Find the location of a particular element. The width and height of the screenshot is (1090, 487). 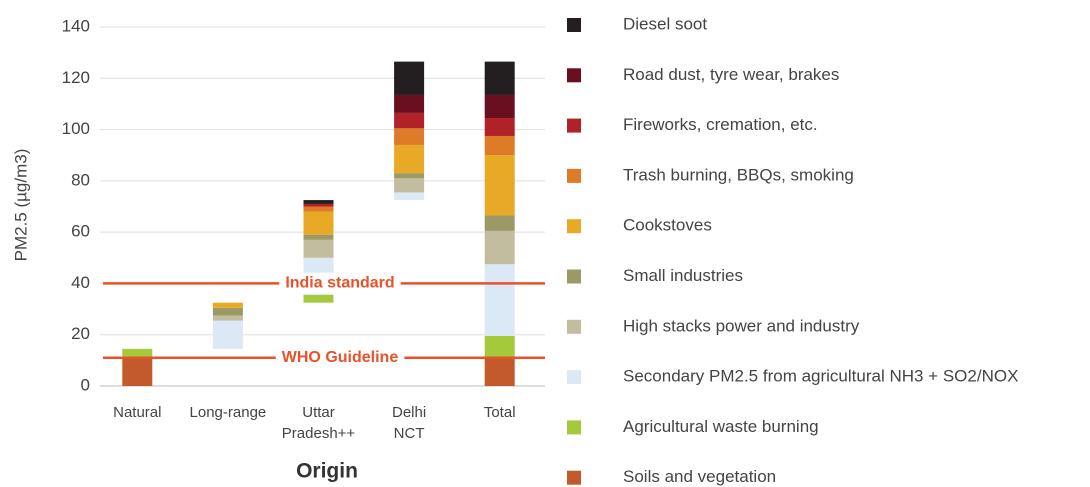

y-axis-label: PM2.5 (µg/m3) is located at coordinates (20, 205).